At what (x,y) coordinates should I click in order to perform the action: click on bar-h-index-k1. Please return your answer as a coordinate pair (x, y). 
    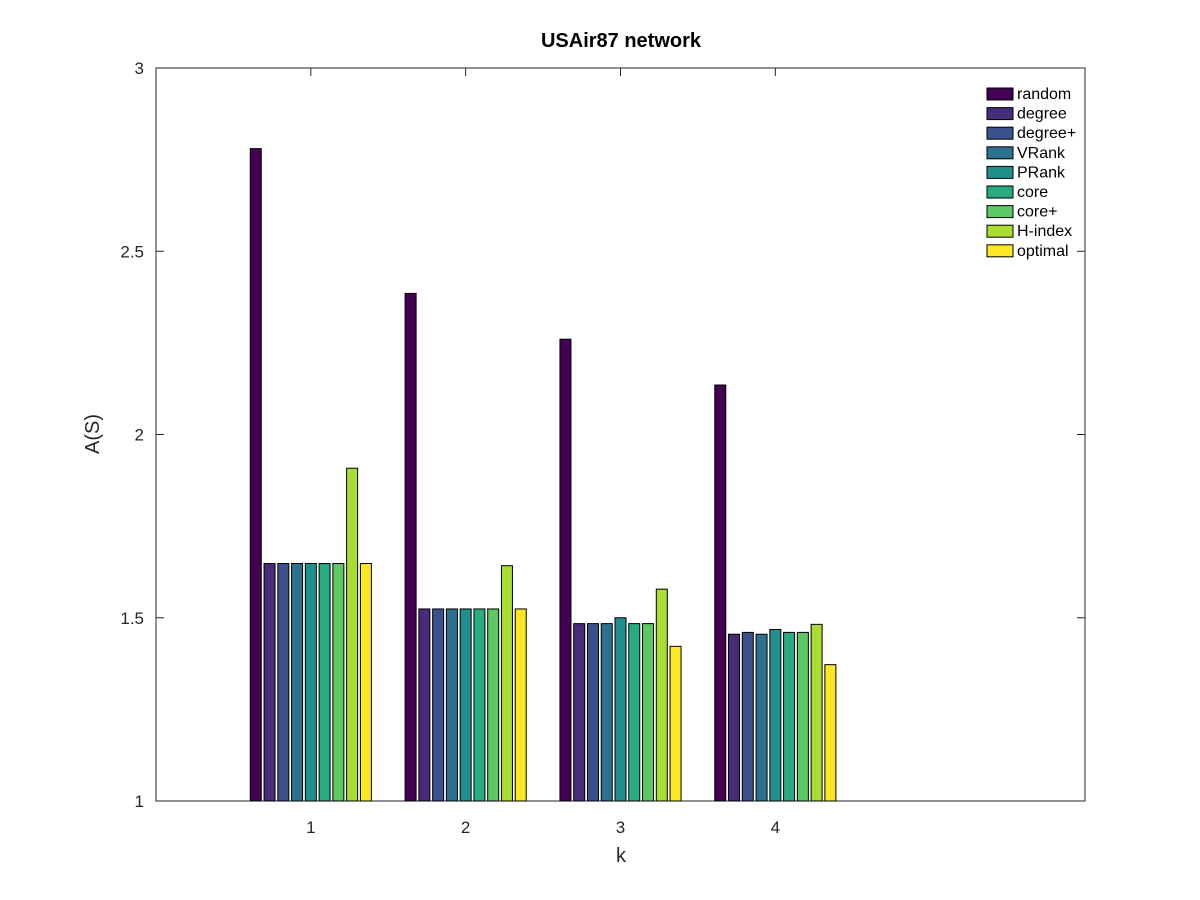
    Looking at the image, I should click on (352, 634).